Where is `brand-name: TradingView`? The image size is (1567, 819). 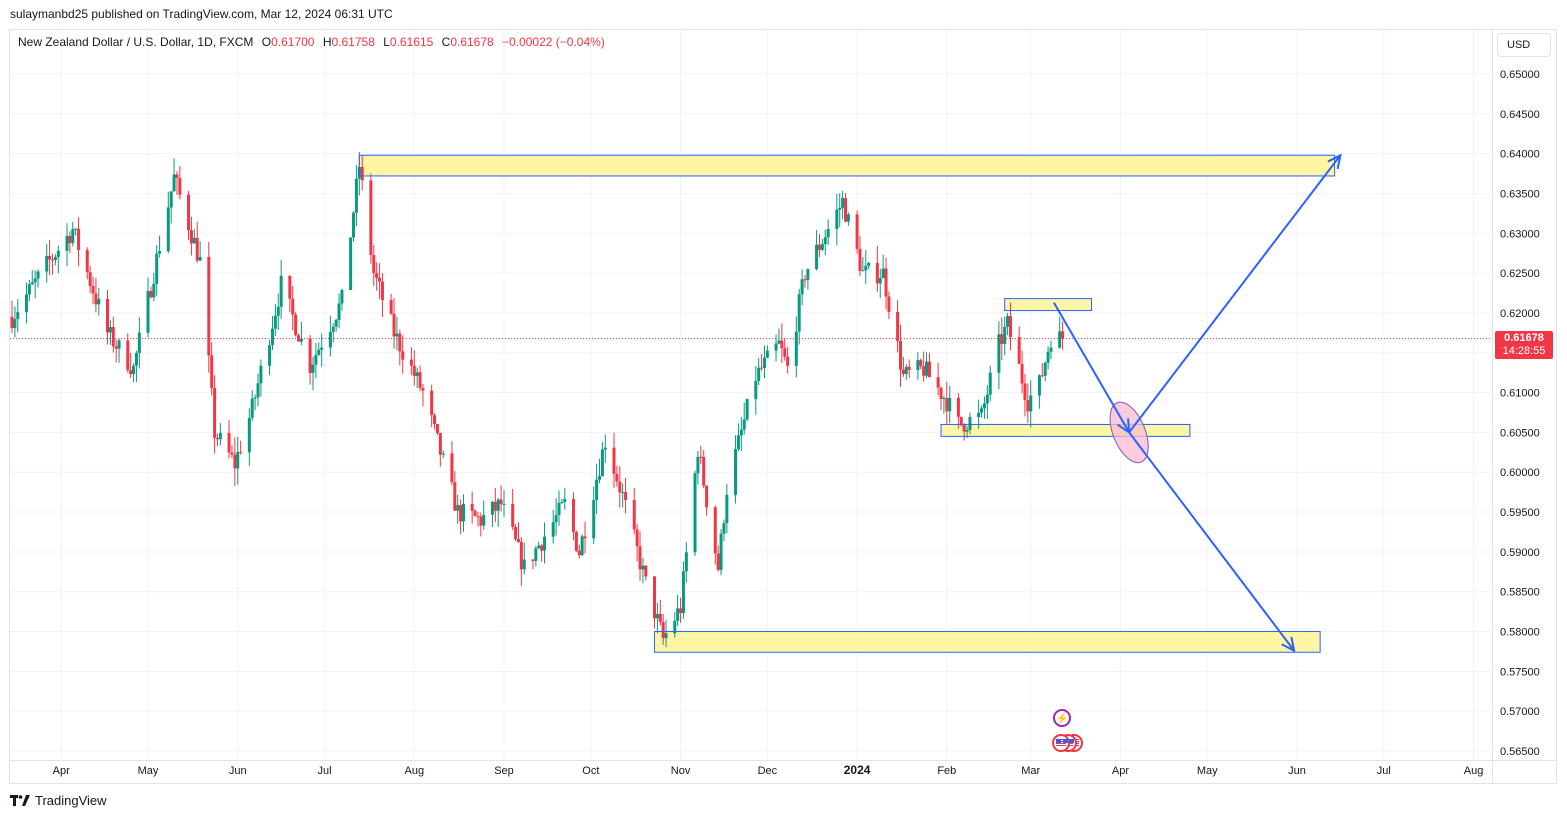
brand-name: TradingView is located at coordinates (71, 800).